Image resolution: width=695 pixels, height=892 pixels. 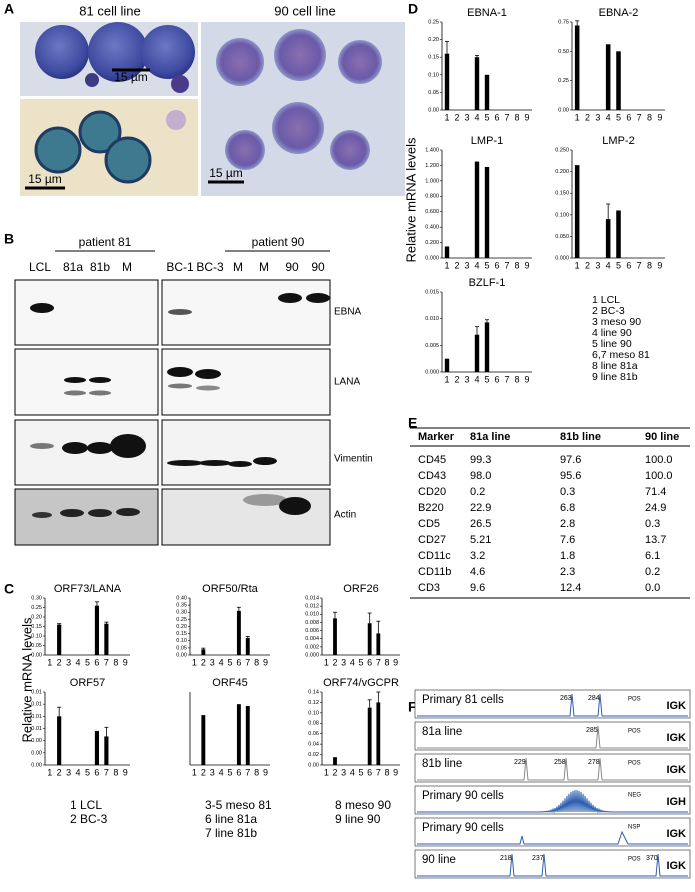 What do you see at coordinates (231, 833) in the screenshot?
I see `legend-entry: 7 line 81b` at bounding box center [231, 833].